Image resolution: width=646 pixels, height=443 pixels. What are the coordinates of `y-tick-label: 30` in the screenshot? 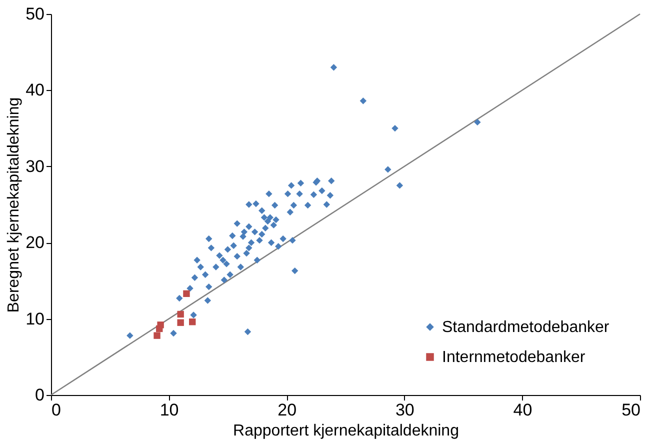 It's located at (35, 166).